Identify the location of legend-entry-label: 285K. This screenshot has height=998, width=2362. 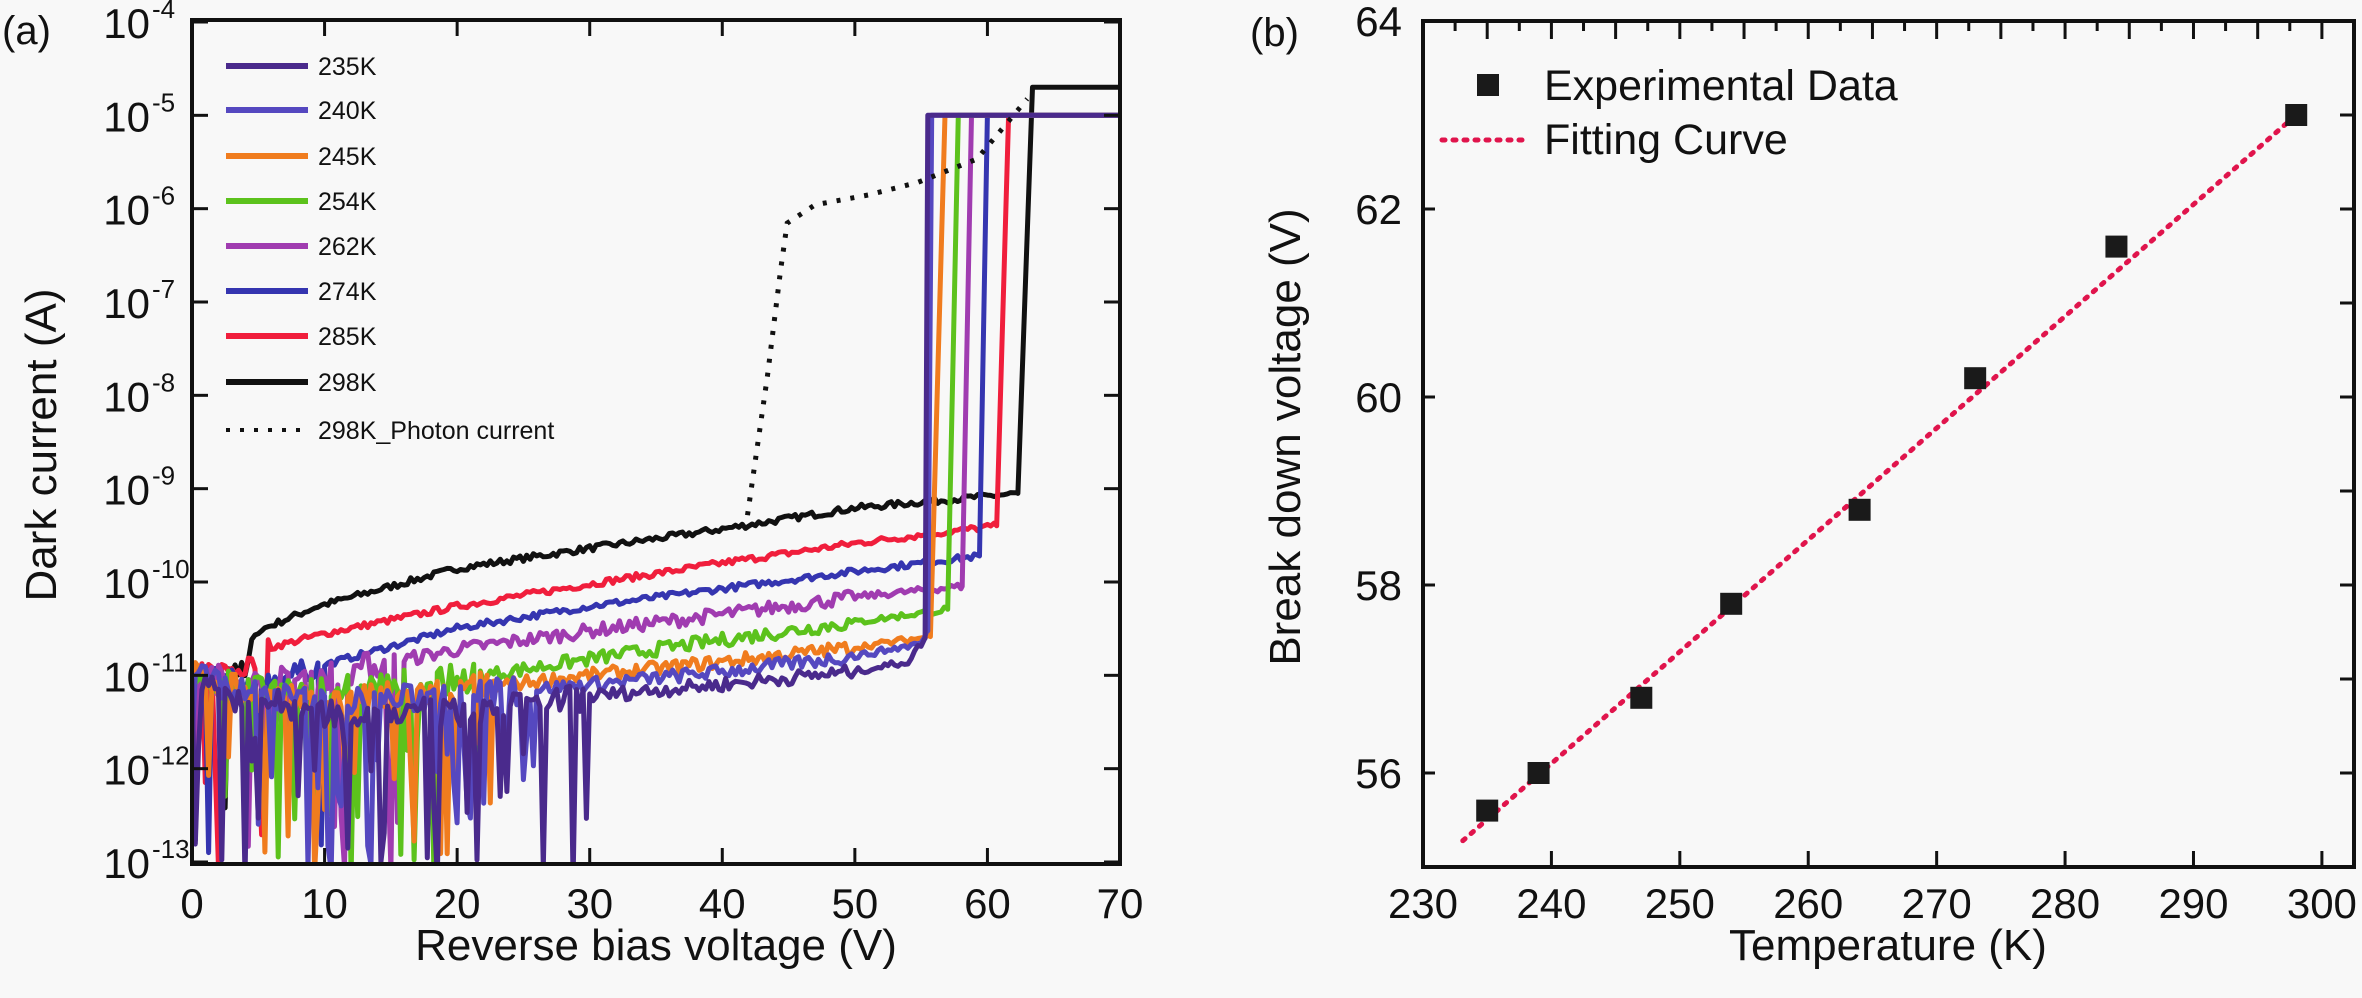
(347, 337).